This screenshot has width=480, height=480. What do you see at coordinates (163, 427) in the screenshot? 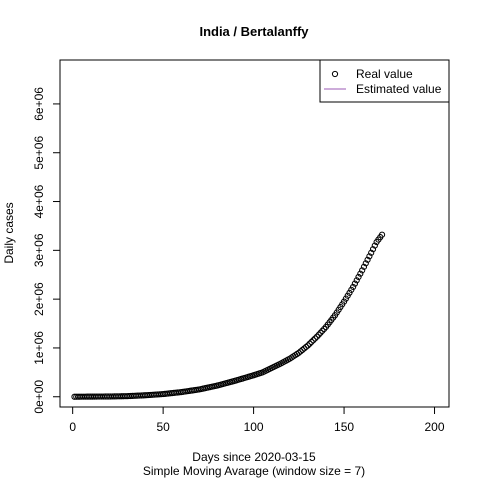
I see `x-tick-label-1: 50` at bounding box center [163, 427].